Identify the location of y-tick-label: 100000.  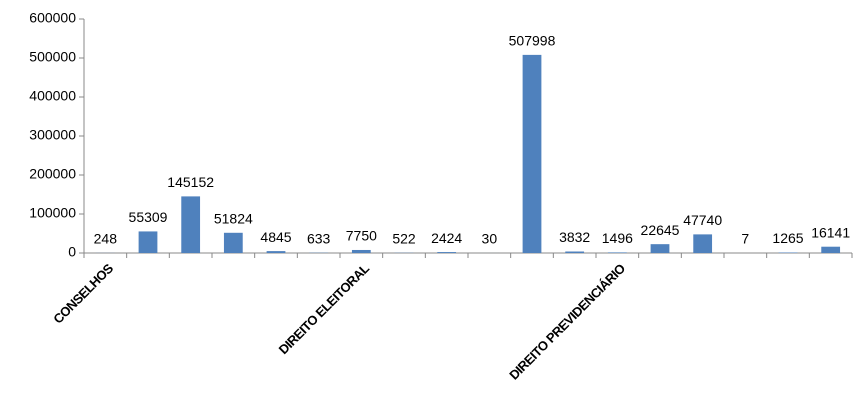
(52, 213).